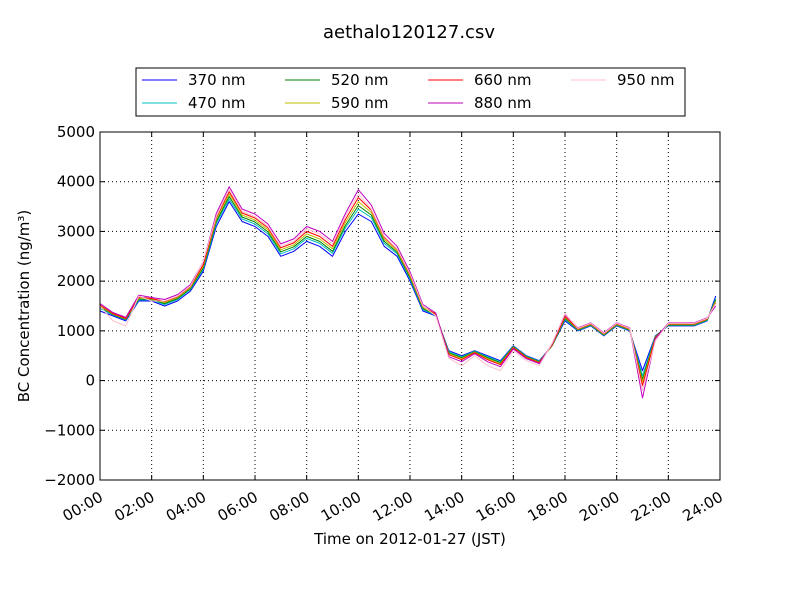  I want to click on y-tick-label: 3000, so click(76, 231).